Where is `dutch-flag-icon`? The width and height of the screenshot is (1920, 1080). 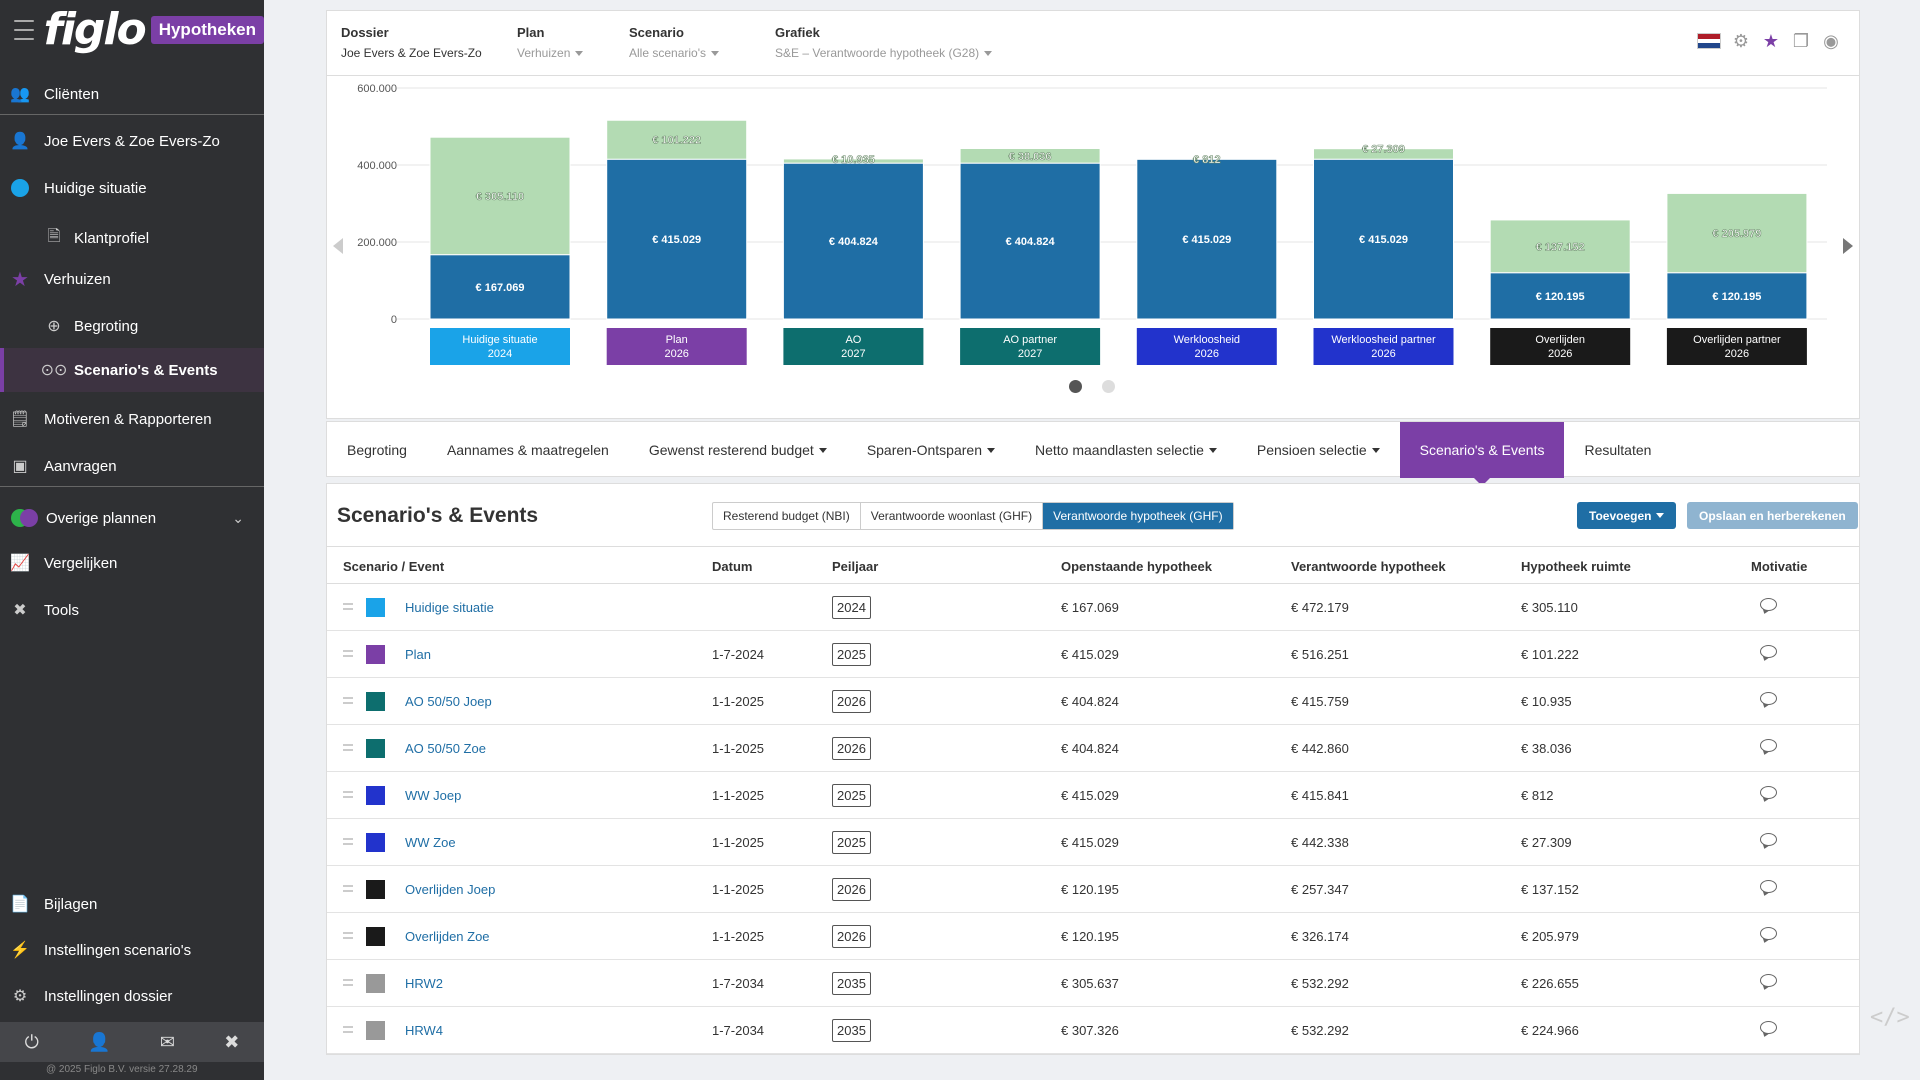 dutch-flag-icon is located at coordinates (1709, 41).